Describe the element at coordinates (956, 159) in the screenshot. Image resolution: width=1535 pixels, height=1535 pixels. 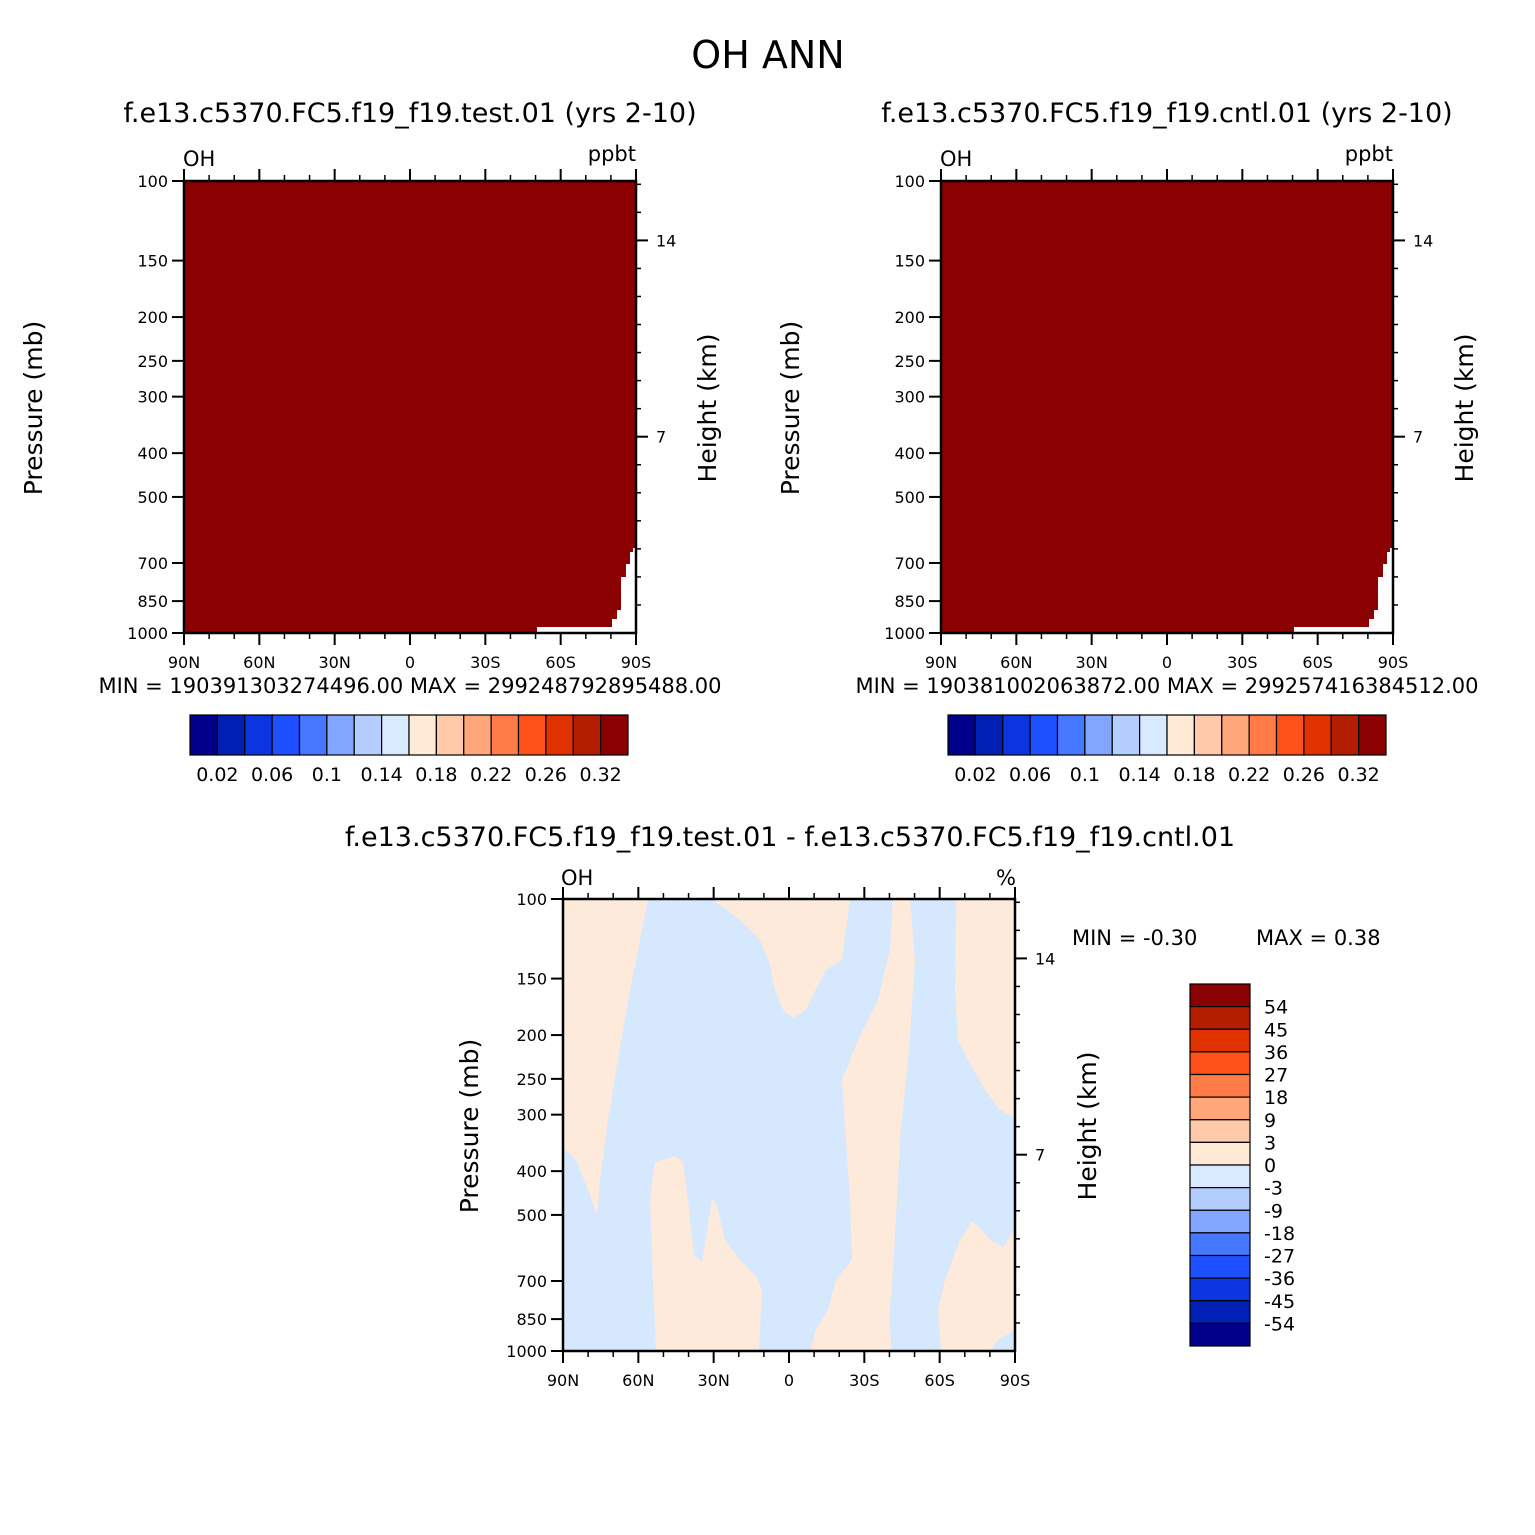
I see `variable-label: OH` at that location.